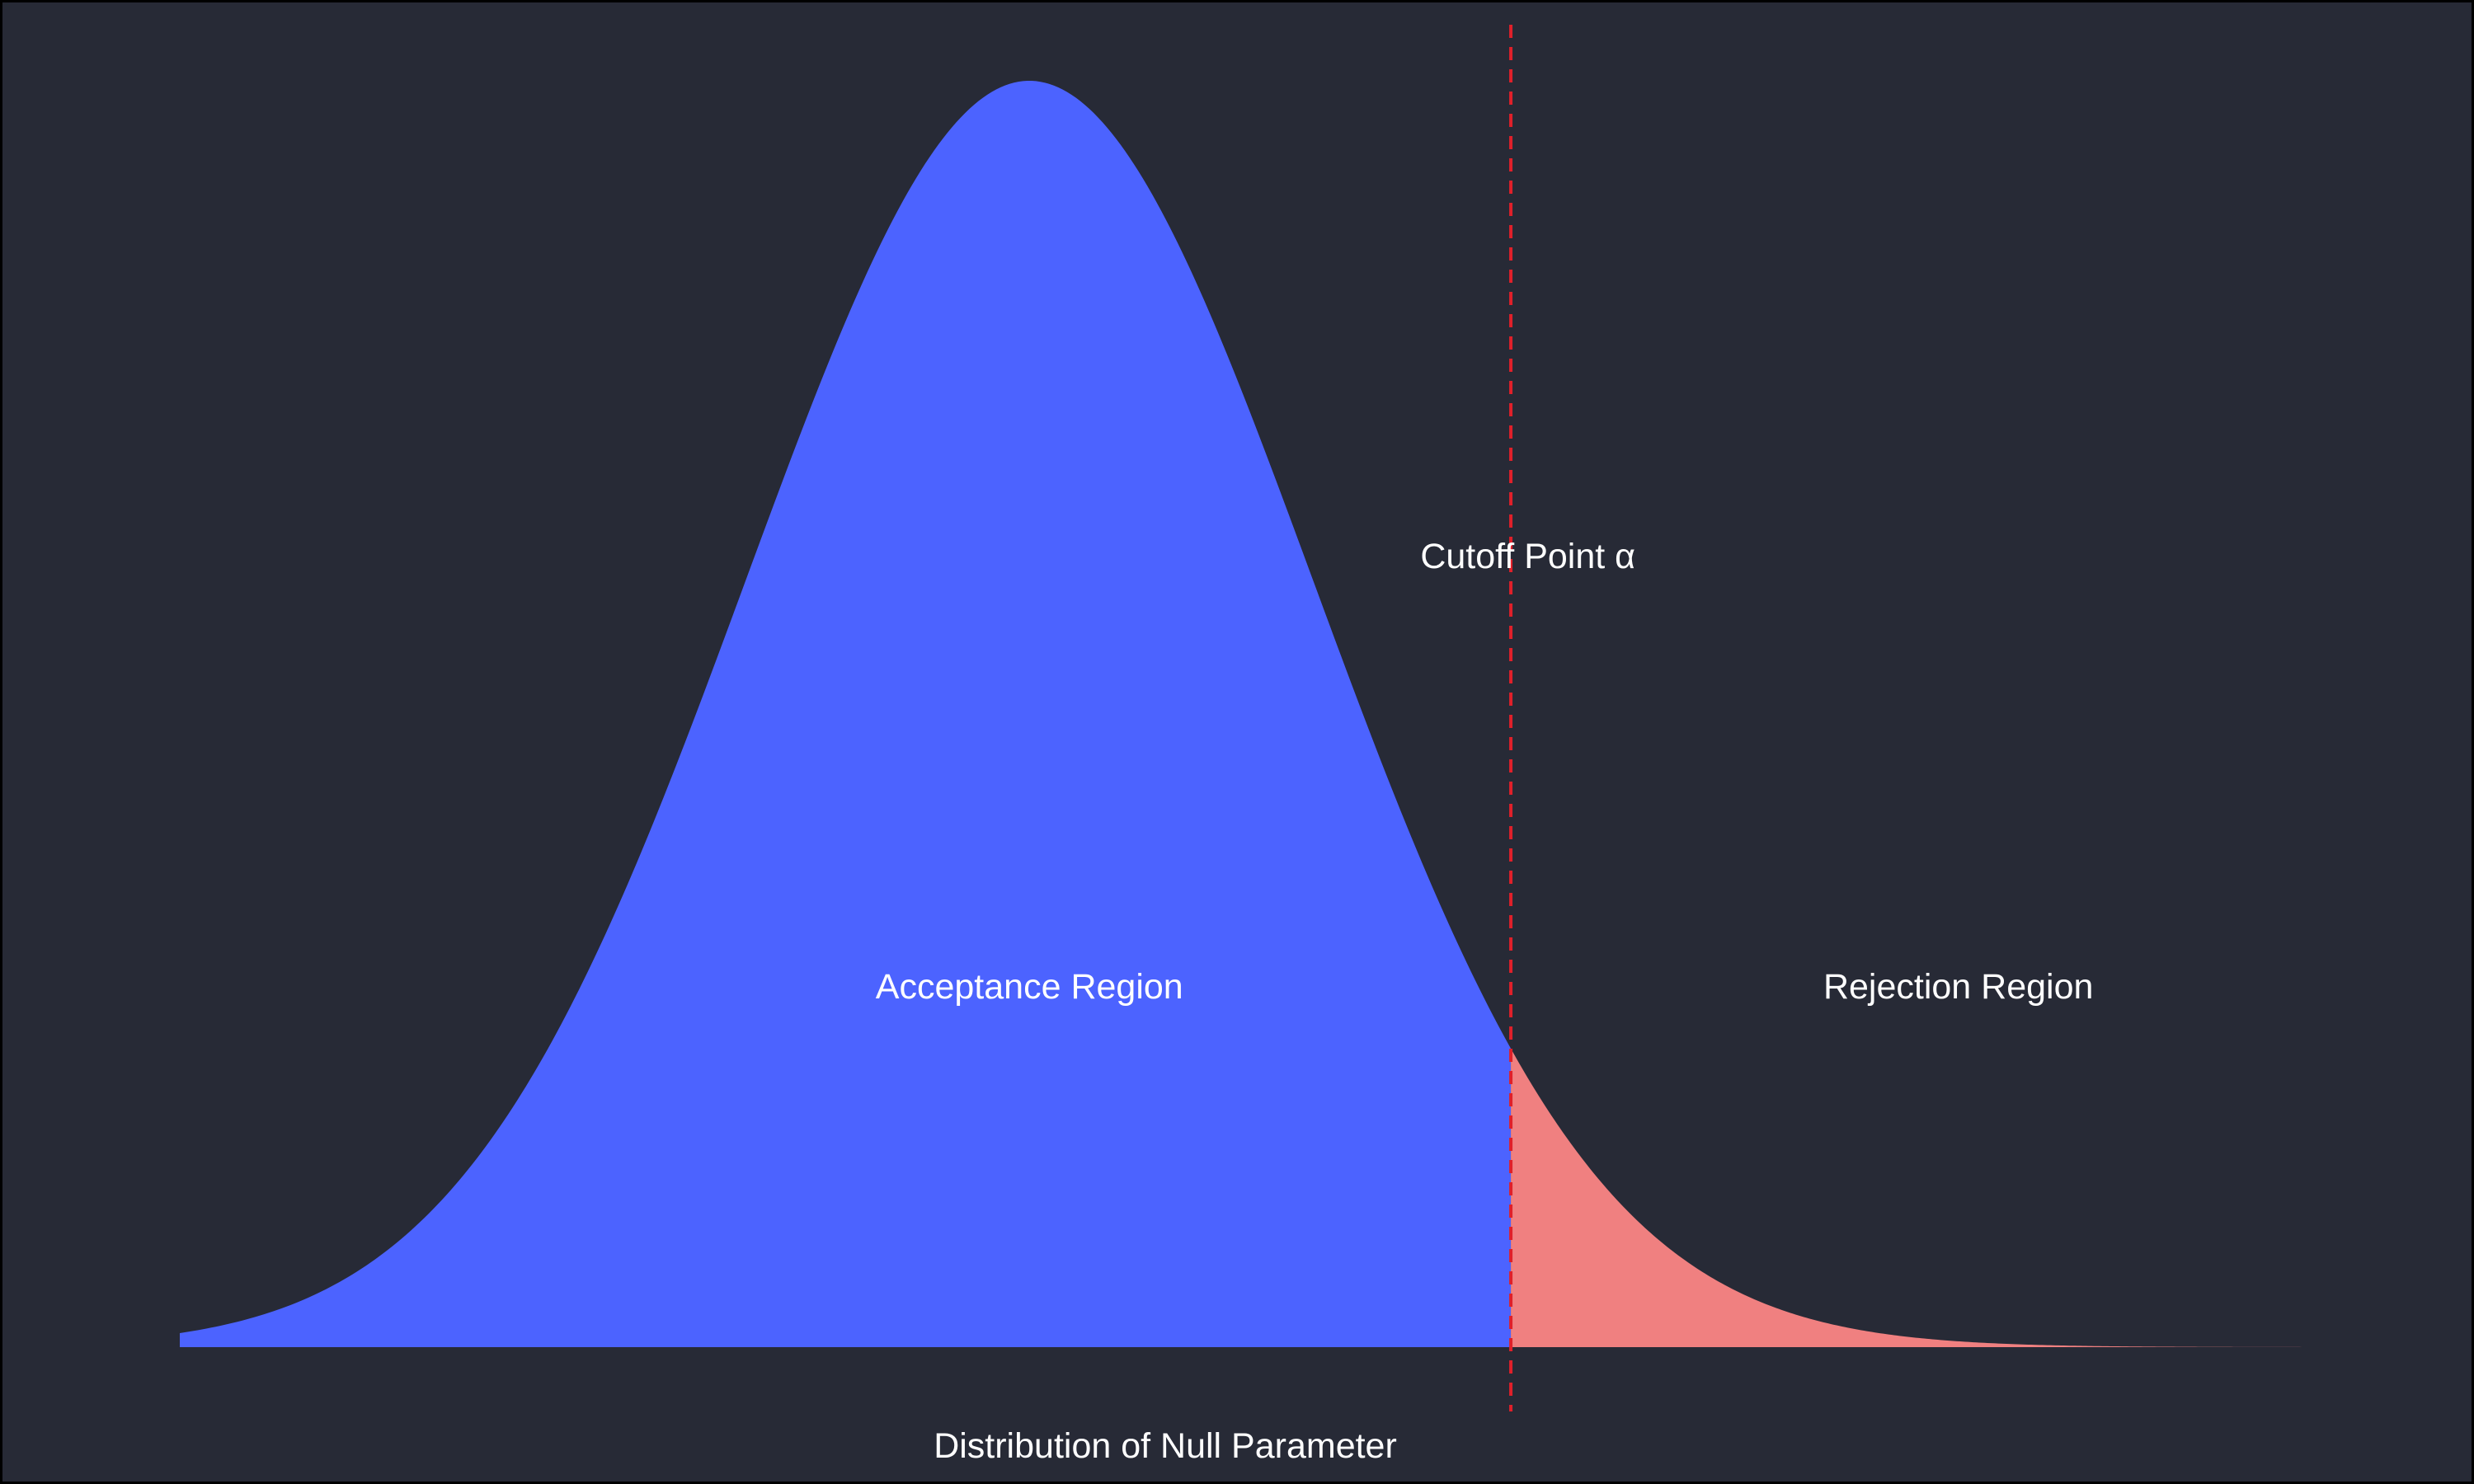 The width and height of the screenshot is (2474, 1484). What do you see at coordinates (1527, 556) in the screenshot?
I see `cutoff-label: Cutoff Point α` at bounding box center [1527, 556].